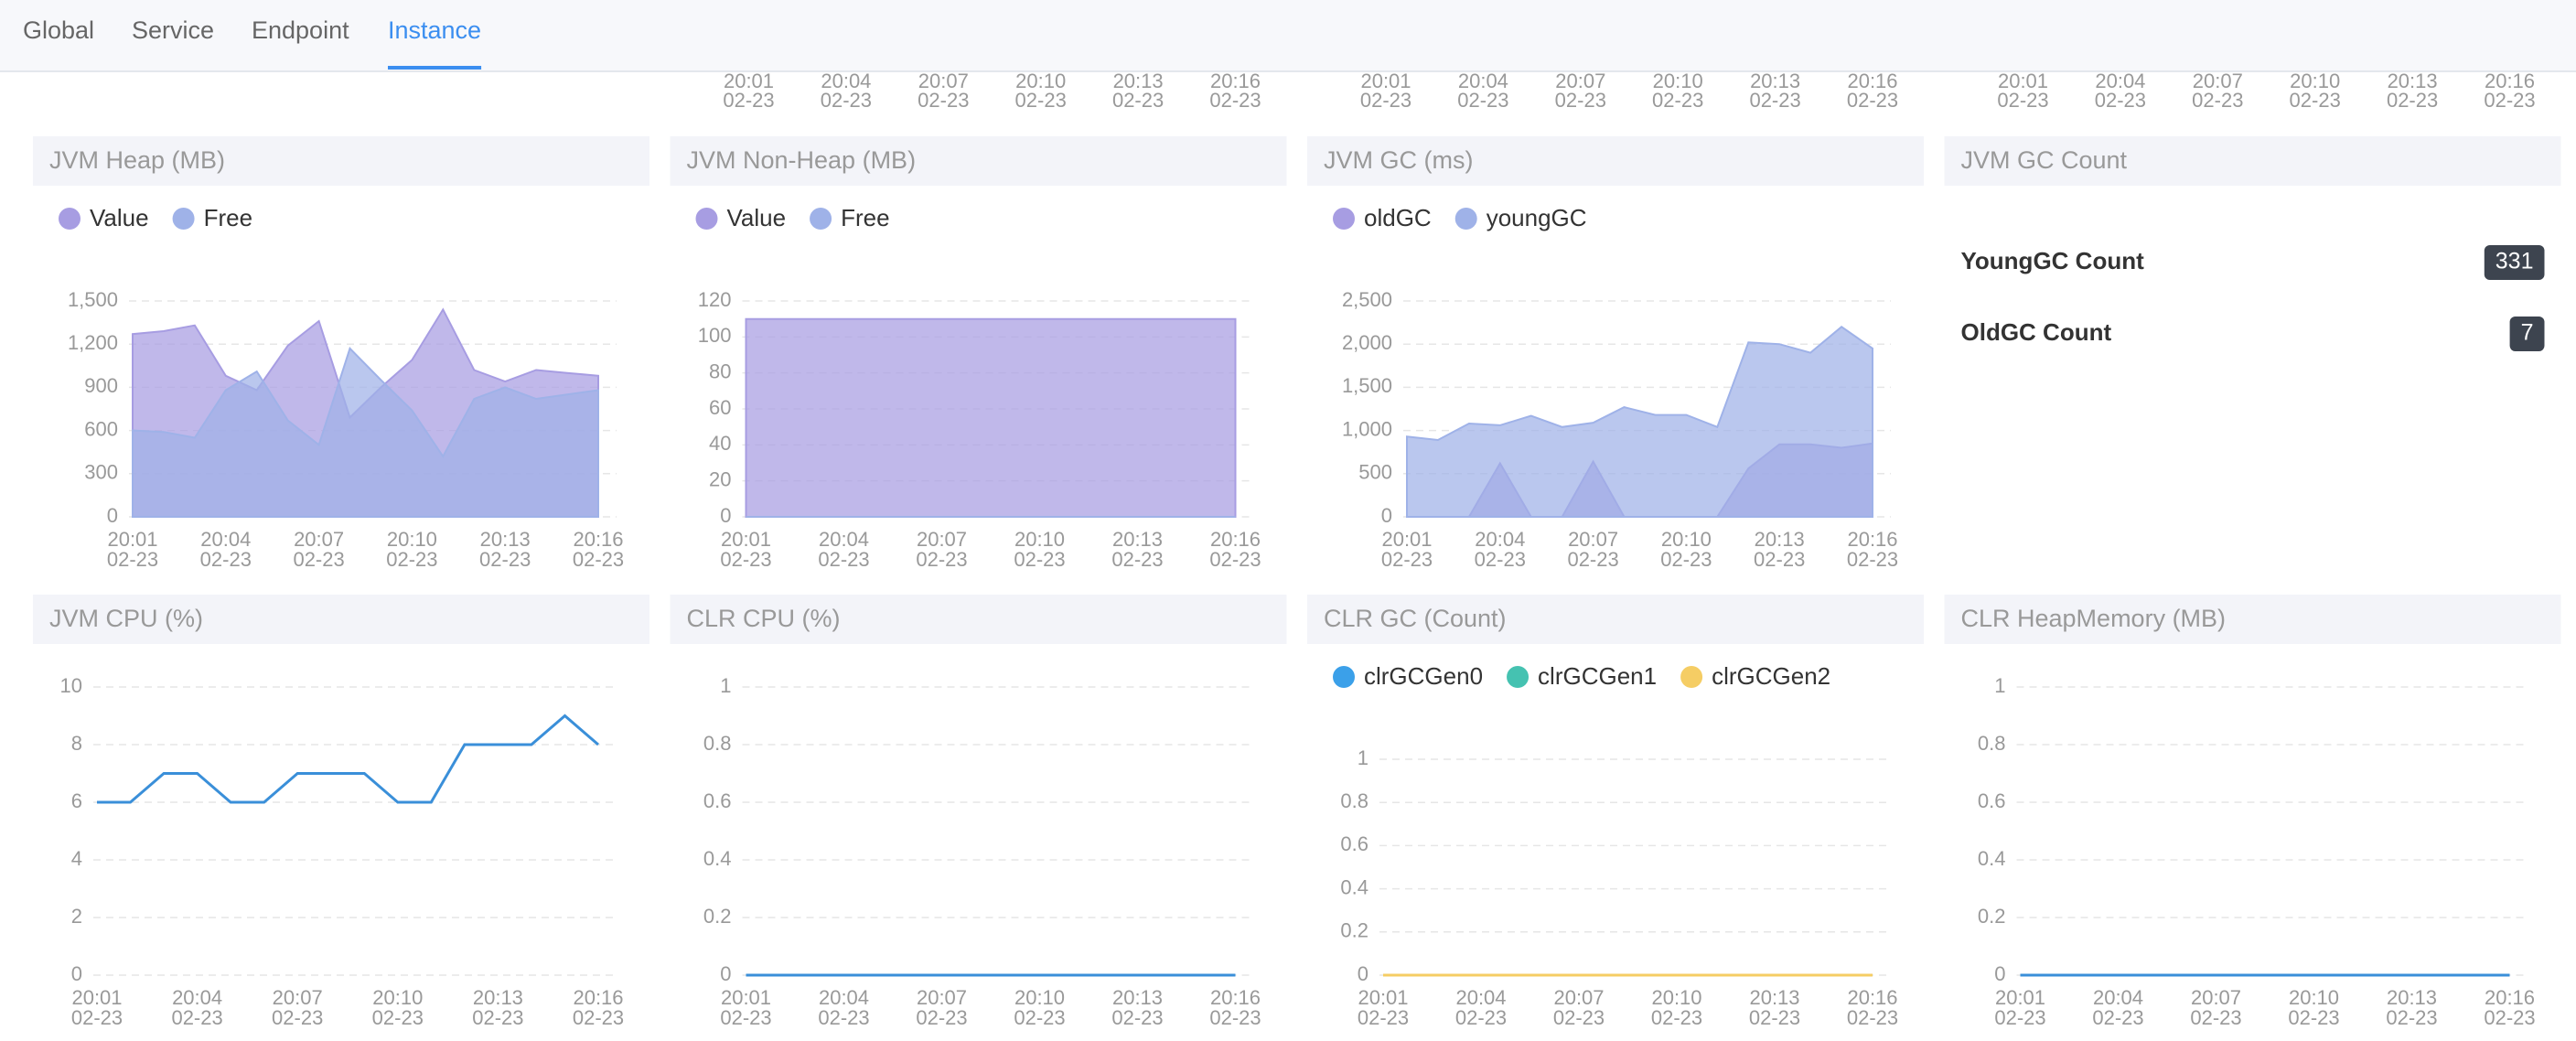 The height and width of the screenshot is (1041, 2576). What do you see at coordinates (1771, 676) in the screenshot?
I see `legend-label: clrGCGen2` at bounding box center [1771, 676].